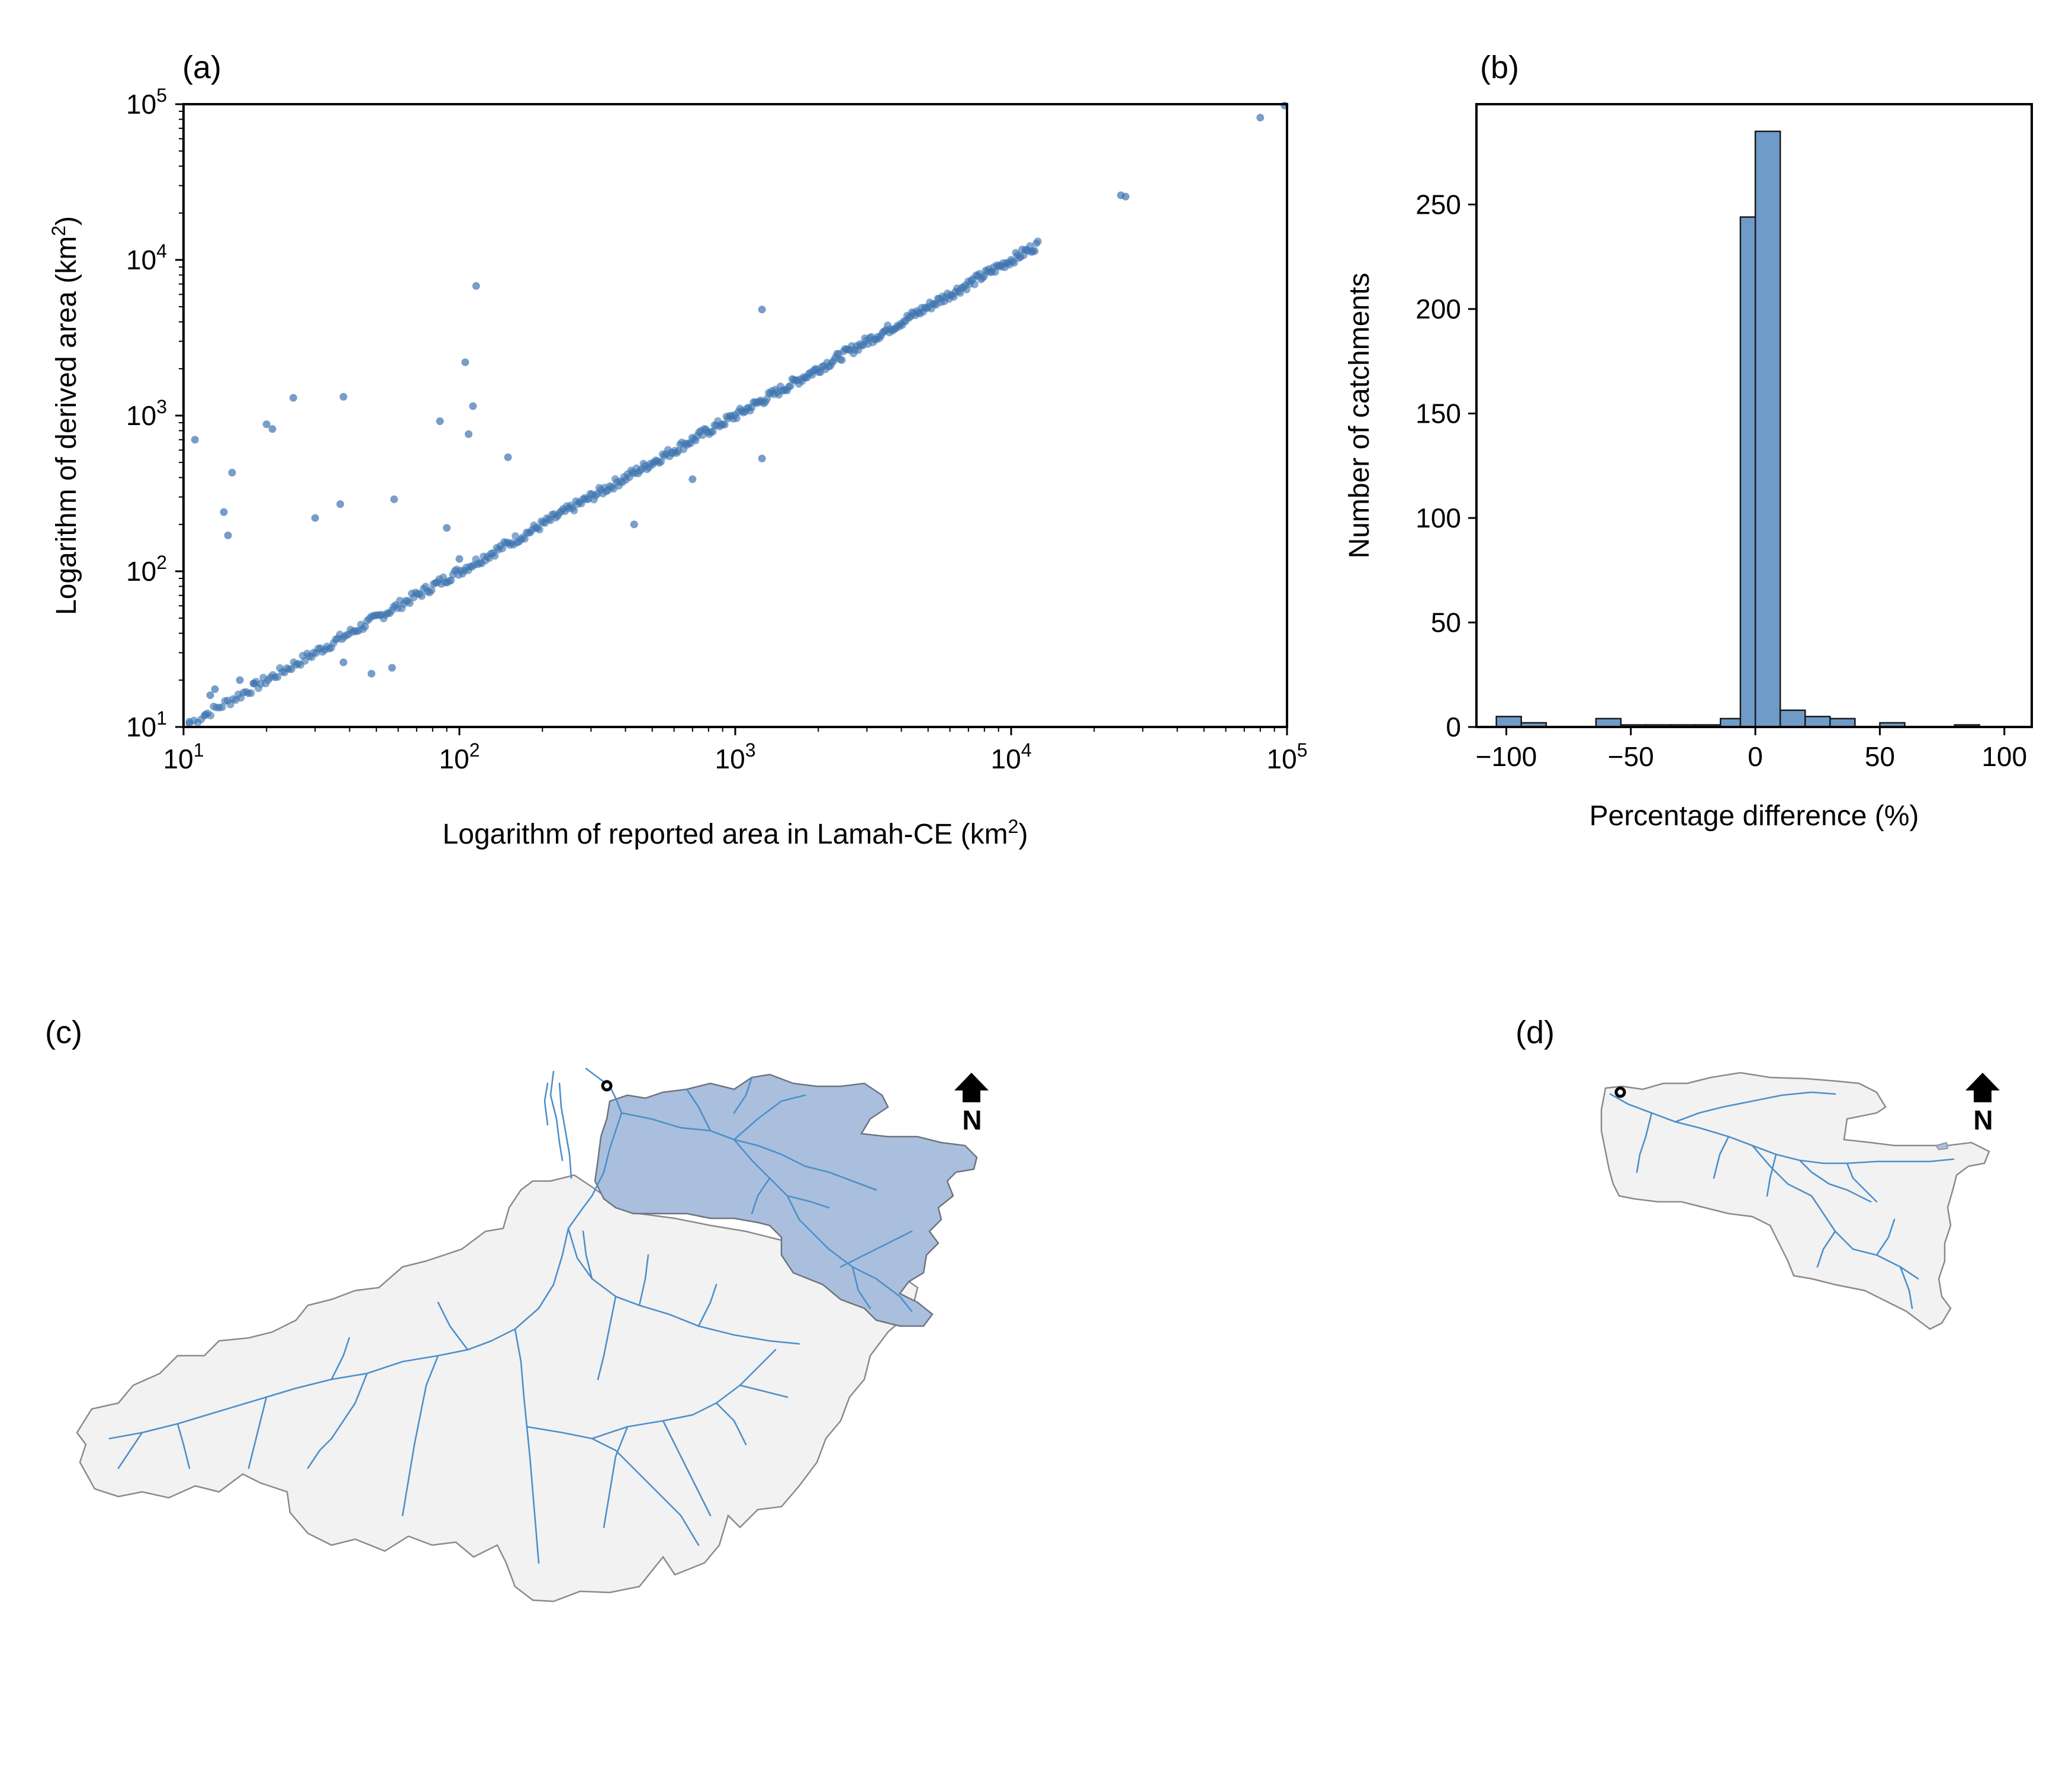  What do you see at coordinates (1499, 67) in the screenshot?
I see `panel-b-label: (b)` at bounding box center [1499, 67].